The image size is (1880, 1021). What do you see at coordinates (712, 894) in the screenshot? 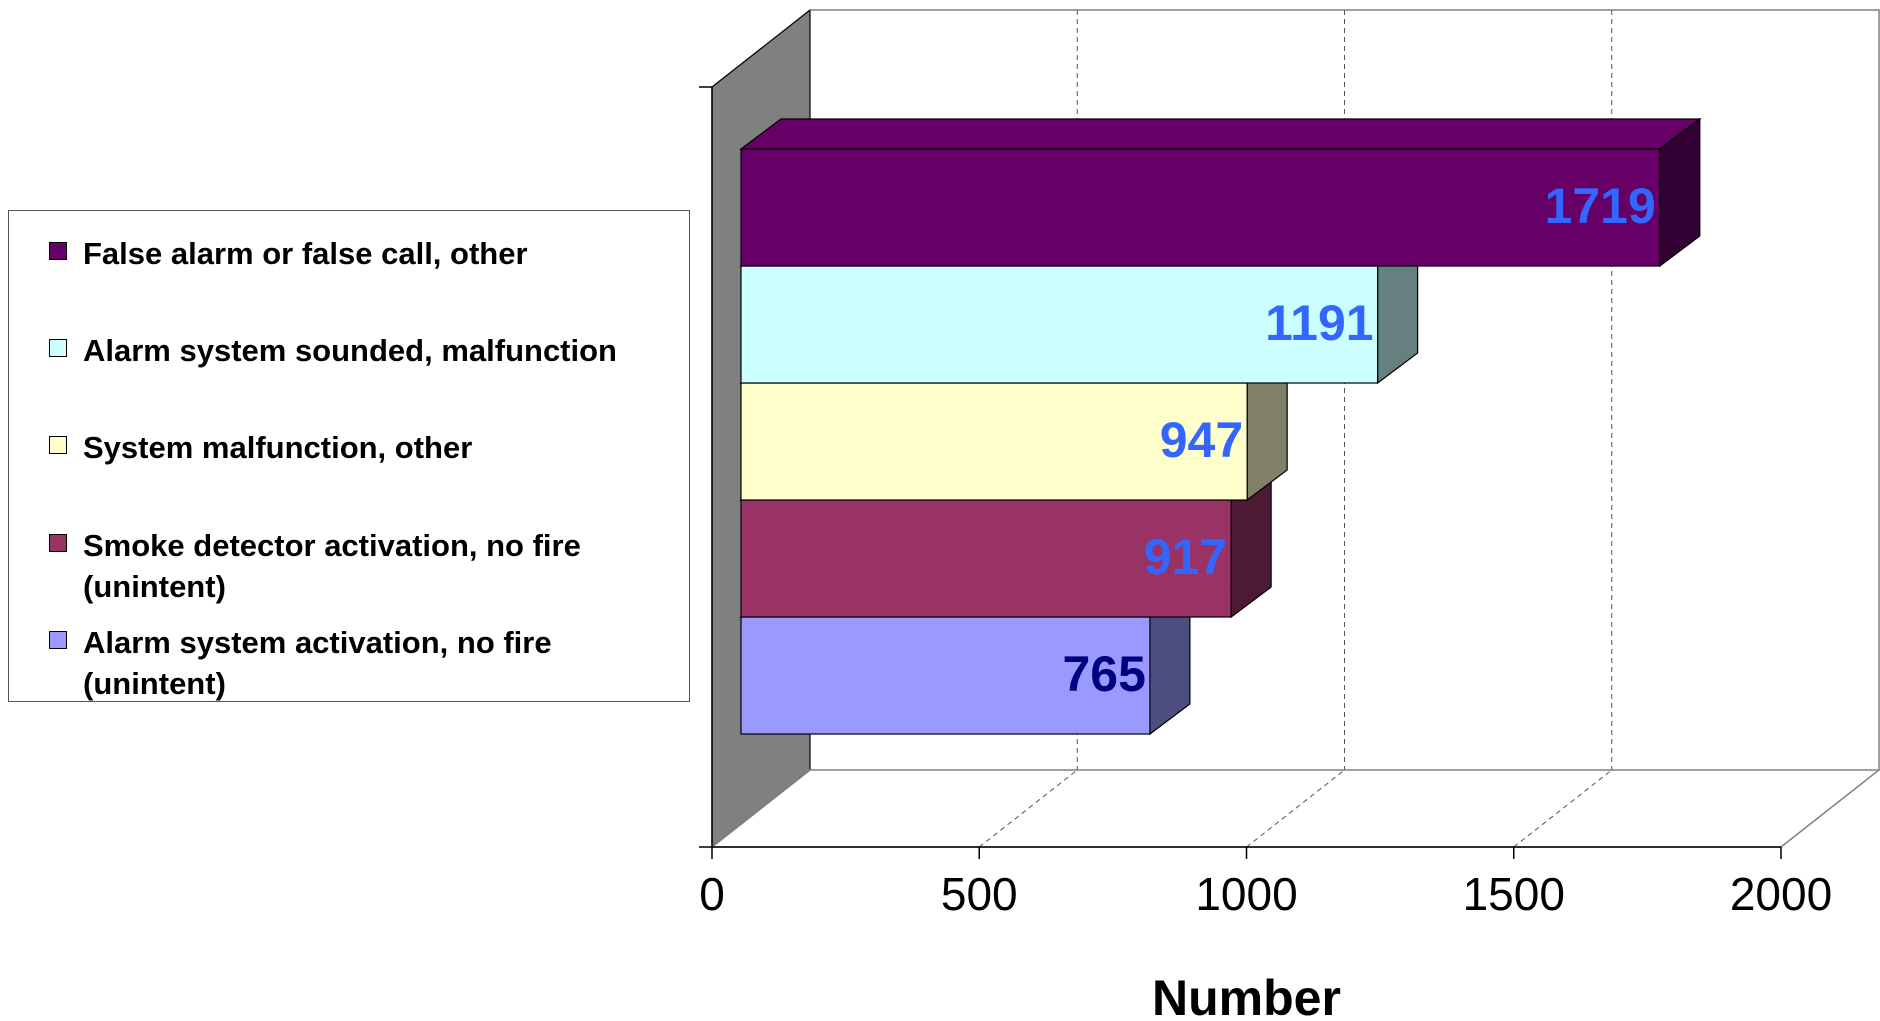
I see `x-tick-label: 0` at bounding box center [712, 894].